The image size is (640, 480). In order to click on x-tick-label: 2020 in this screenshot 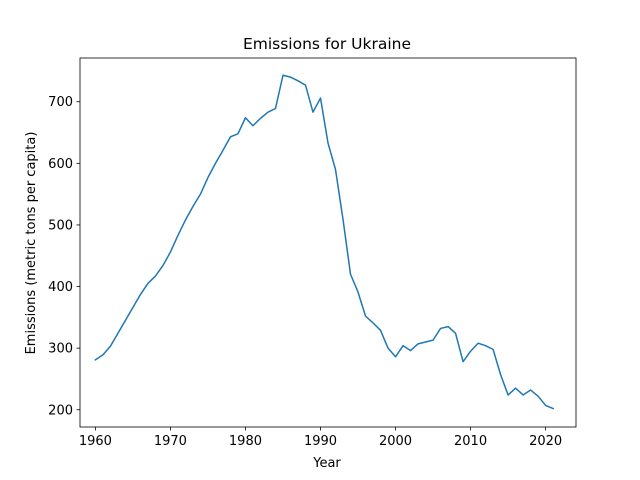, I will do `click(545, 441)`.